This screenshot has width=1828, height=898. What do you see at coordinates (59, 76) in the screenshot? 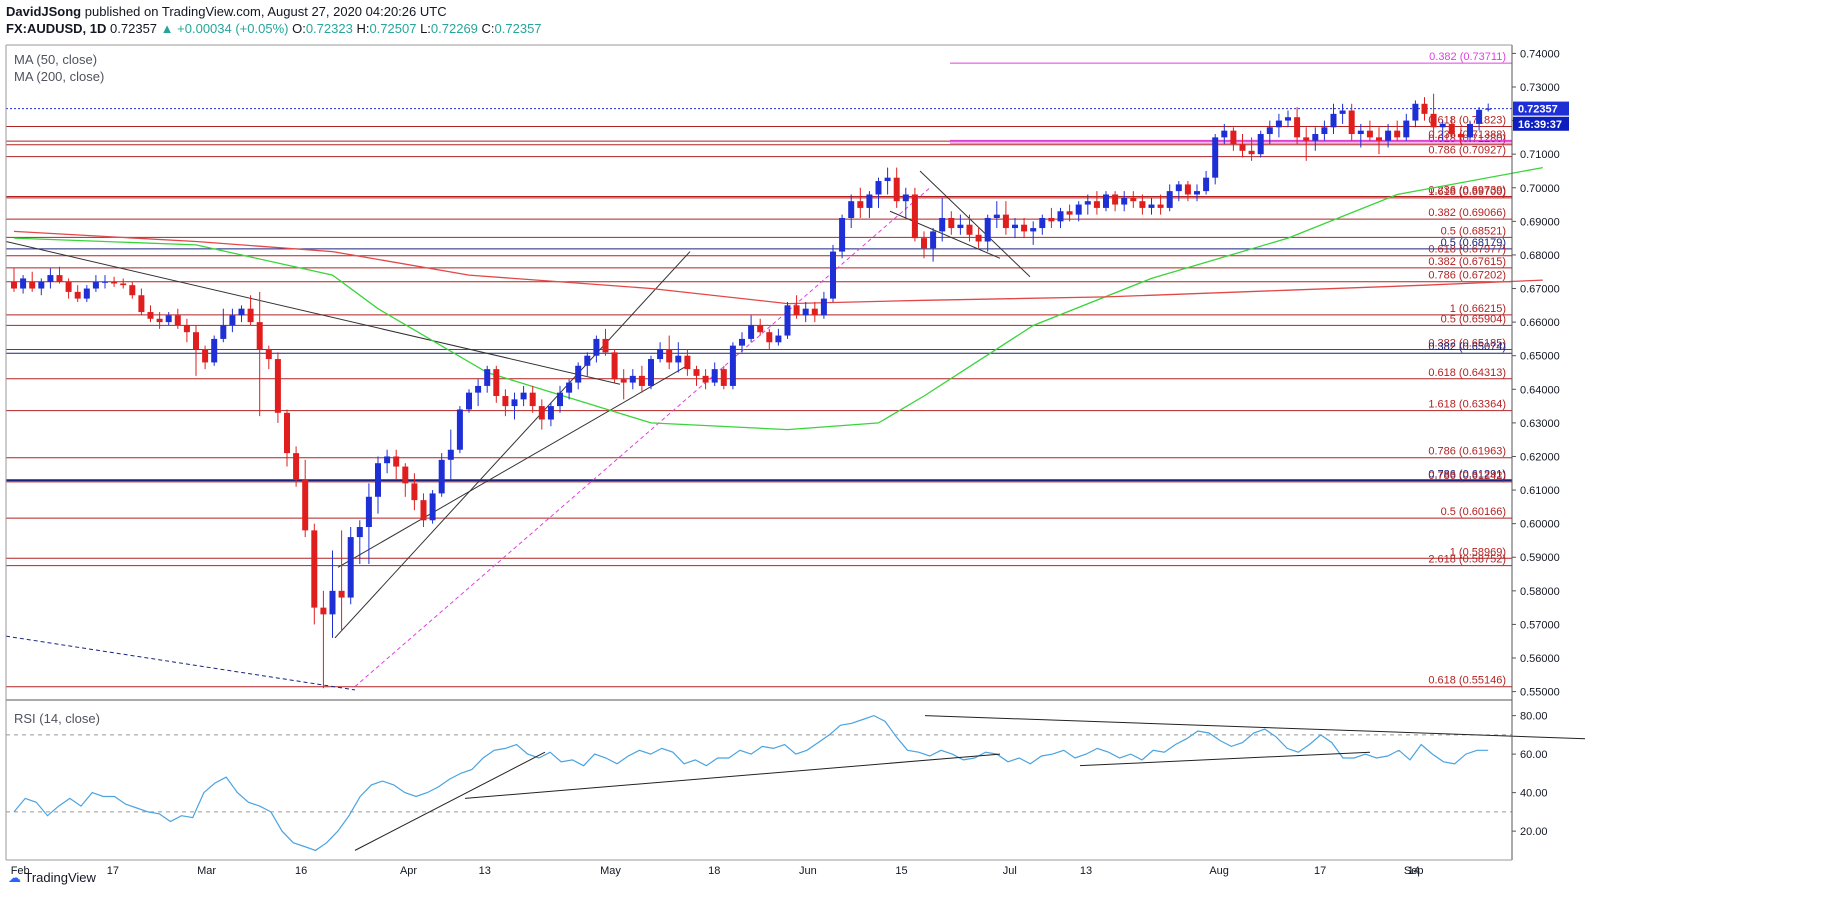
I see `ma200-legend: MA (200, close)` at bounding box center [59, 76].